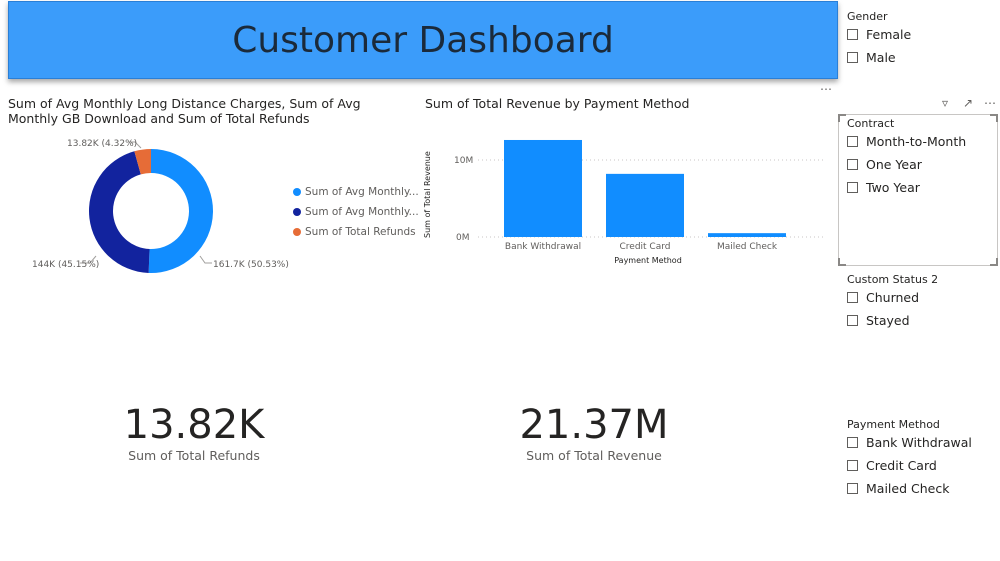  What do you see at coordinates (747, 247) in the screenshot?
I see `x-tick-label: Mailed Check` at bounding box center [747, 247].